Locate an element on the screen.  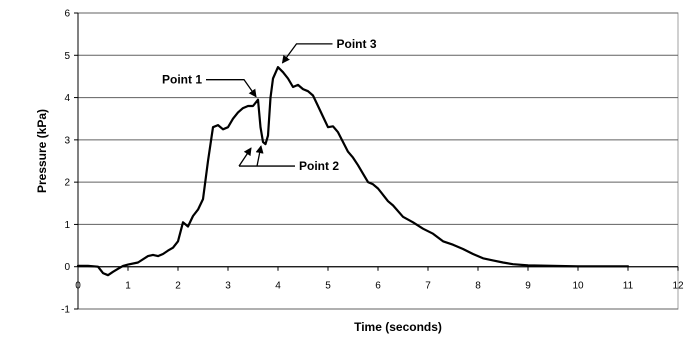
x-tick-label: 10 is located at coordinates (578, 286).